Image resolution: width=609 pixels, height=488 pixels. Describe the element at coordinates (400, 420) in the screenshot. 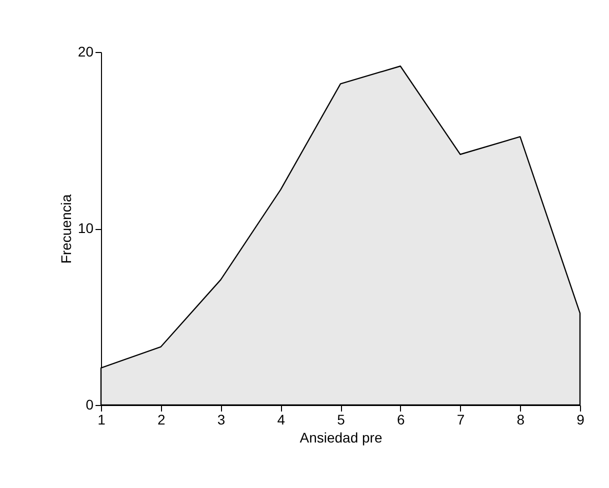

I see `x-tick-label: 6` at that location.